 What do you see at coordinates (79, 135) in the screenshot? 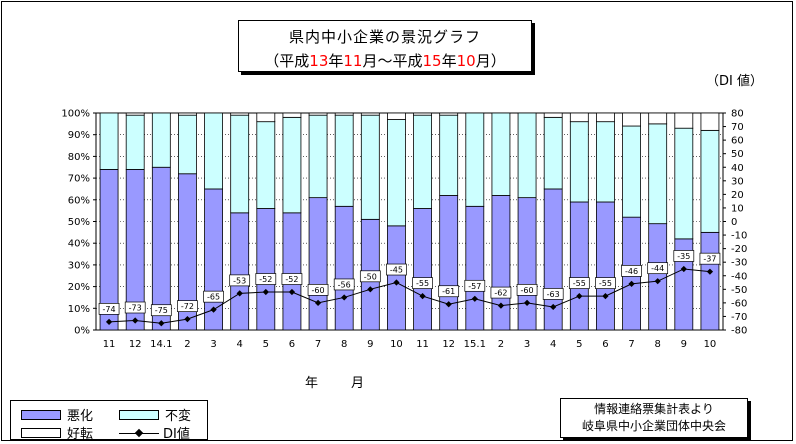
I see `y-left-tick-label: 90%` at bounding box center [79, 135].